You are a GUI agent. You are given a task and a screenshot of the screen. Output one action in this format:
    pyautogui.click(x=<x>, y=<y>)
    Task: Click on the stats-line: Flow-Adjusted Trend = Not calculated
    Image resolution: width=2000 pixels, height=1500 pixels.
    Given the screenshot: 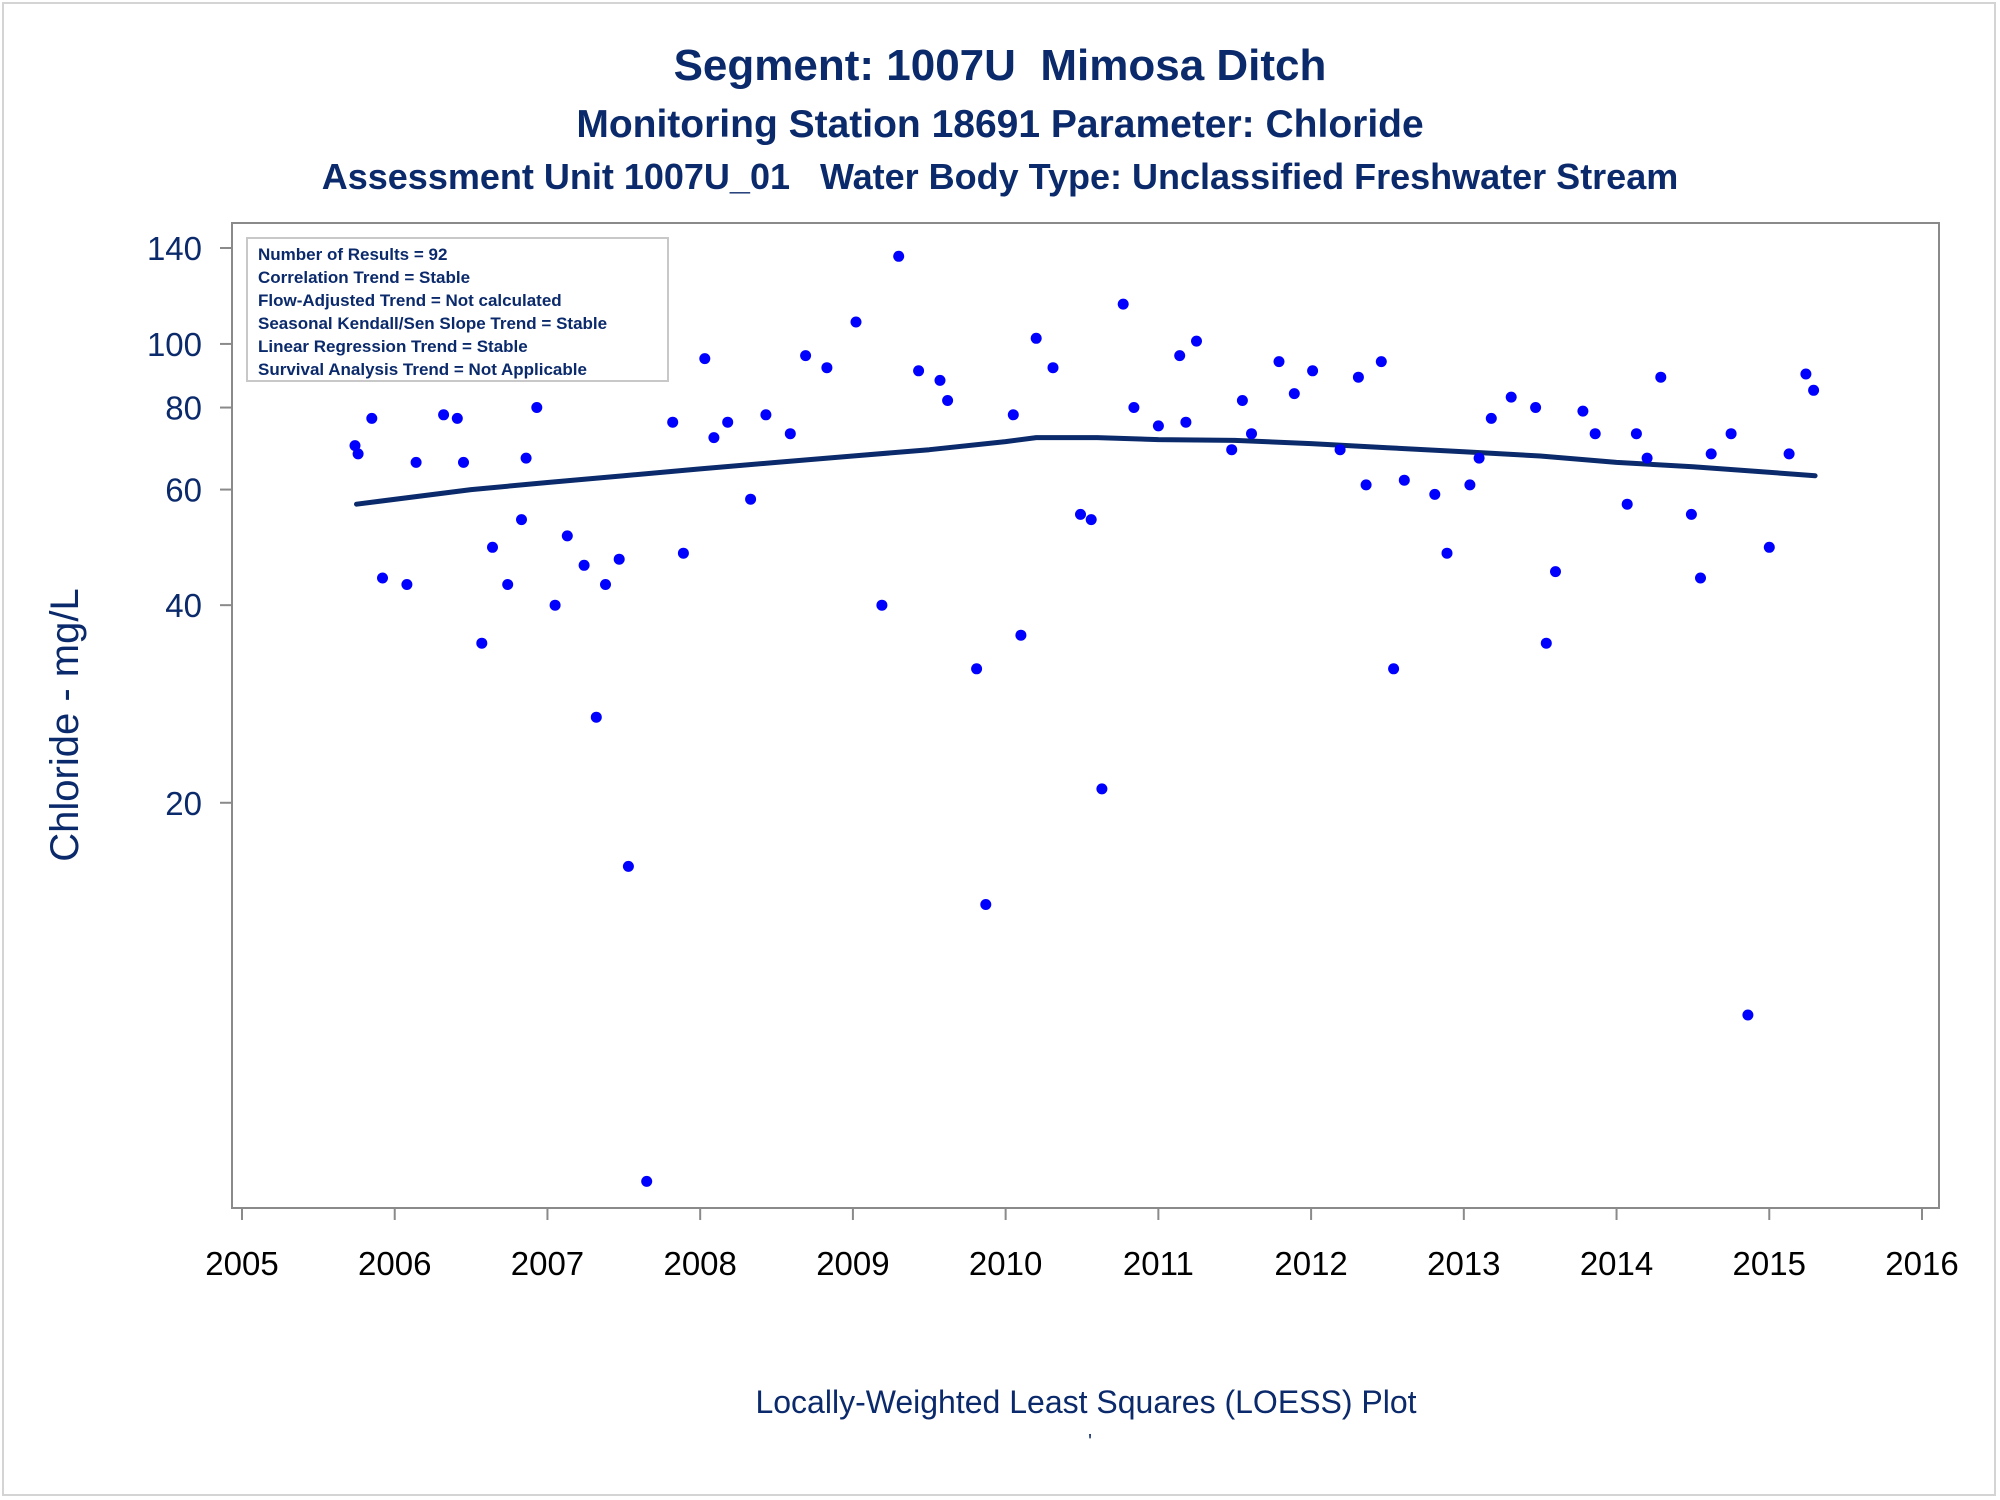 What is the action you would take?
    pyautogui.click(x=410, y=300)
    